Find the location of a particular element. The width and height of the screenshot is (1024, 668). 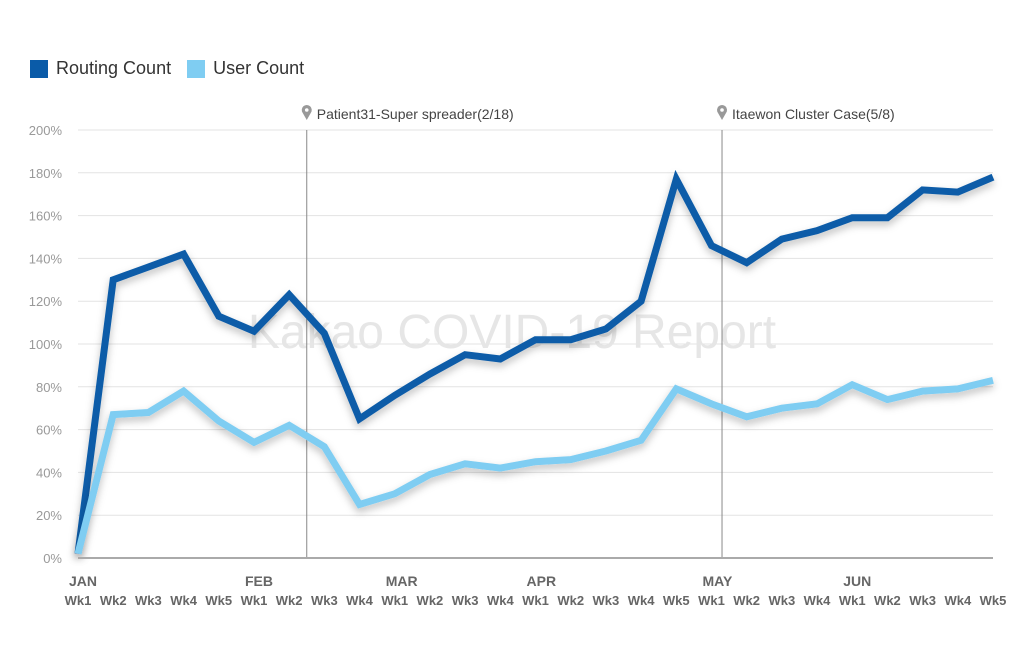

month-label: JAN is located at coordinates (83, 581).